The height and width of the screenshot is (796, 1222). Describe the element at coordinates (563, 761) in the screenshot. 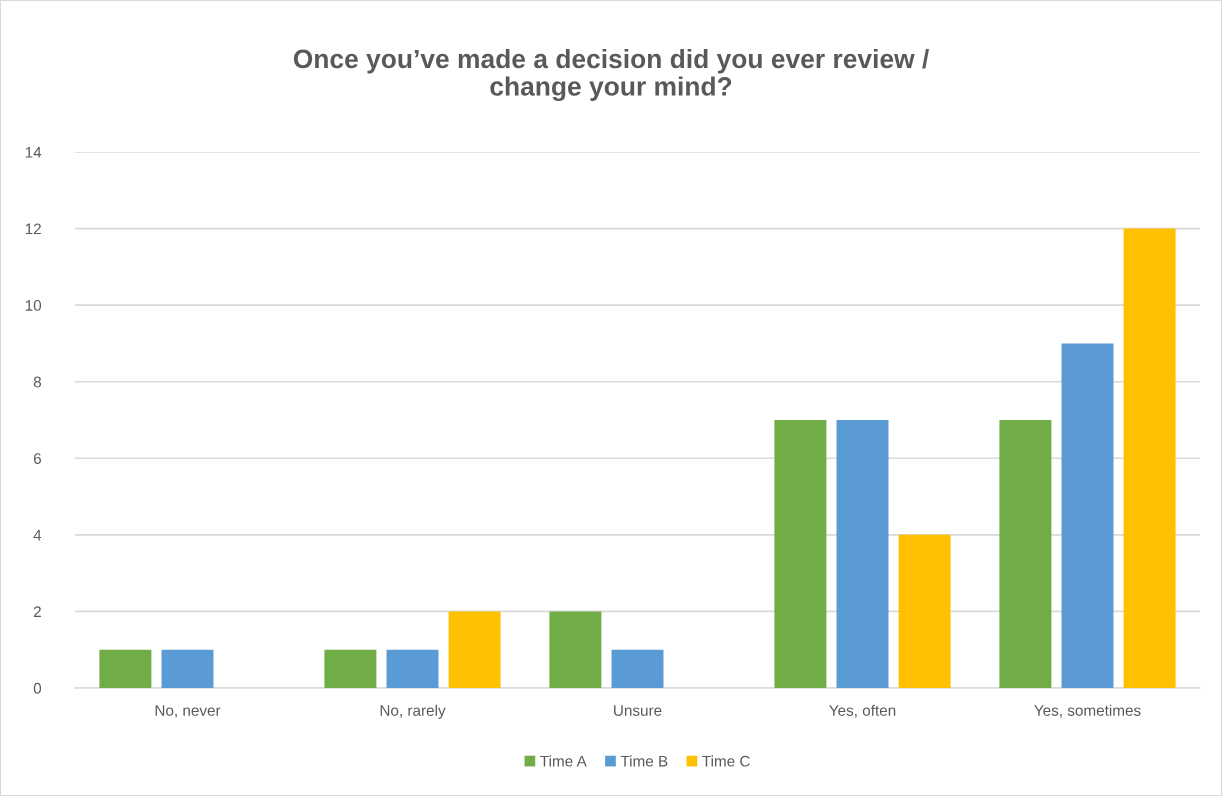

I see `legend-label: Time A` at that location.